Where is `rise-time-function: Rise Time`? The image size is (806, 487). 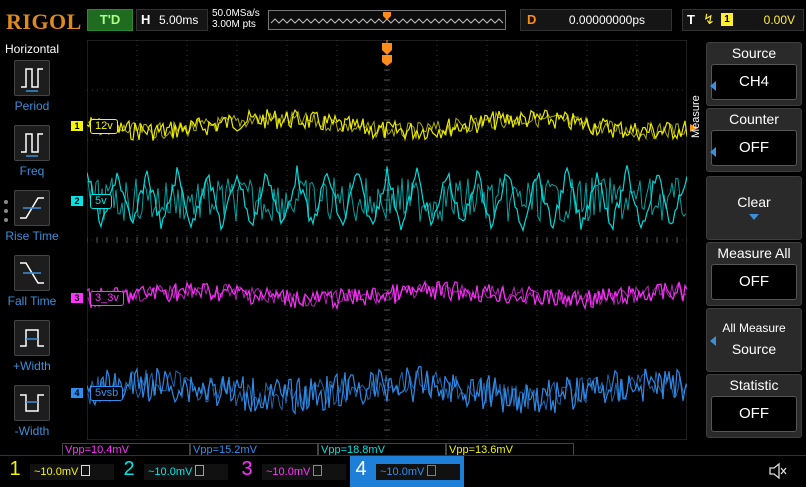 rise-time-function: Rise Time is located at coordinates (32, 216).